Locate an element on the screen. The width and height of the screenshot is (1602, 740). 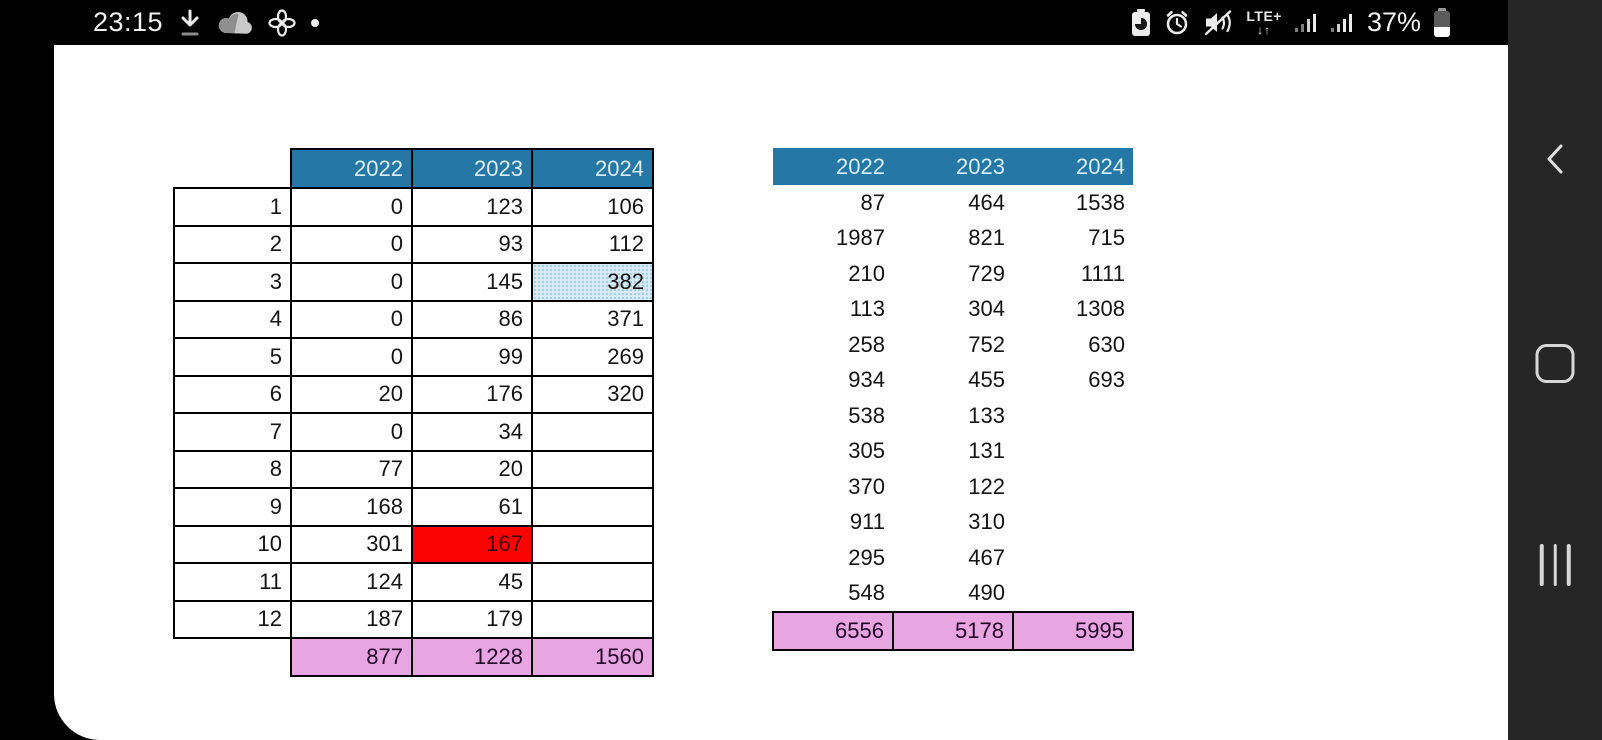
status-bar: 23:15 is located at coordinates (754, 22).